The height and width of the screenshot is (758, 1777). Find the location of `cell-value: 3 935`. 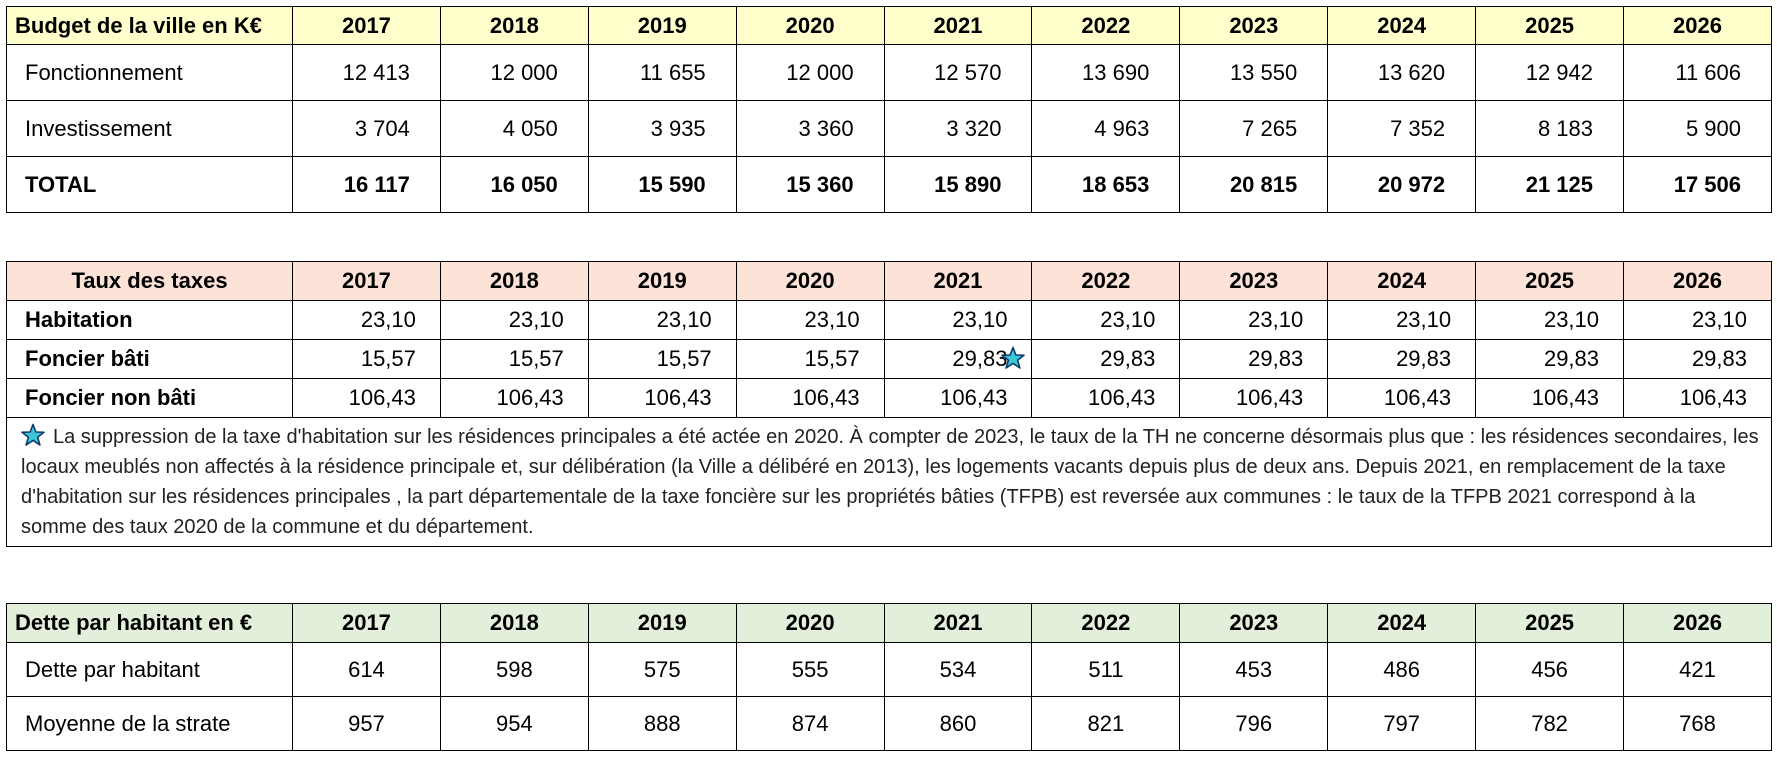

cell-value: 3 935 is located at coordinates (662, 128).